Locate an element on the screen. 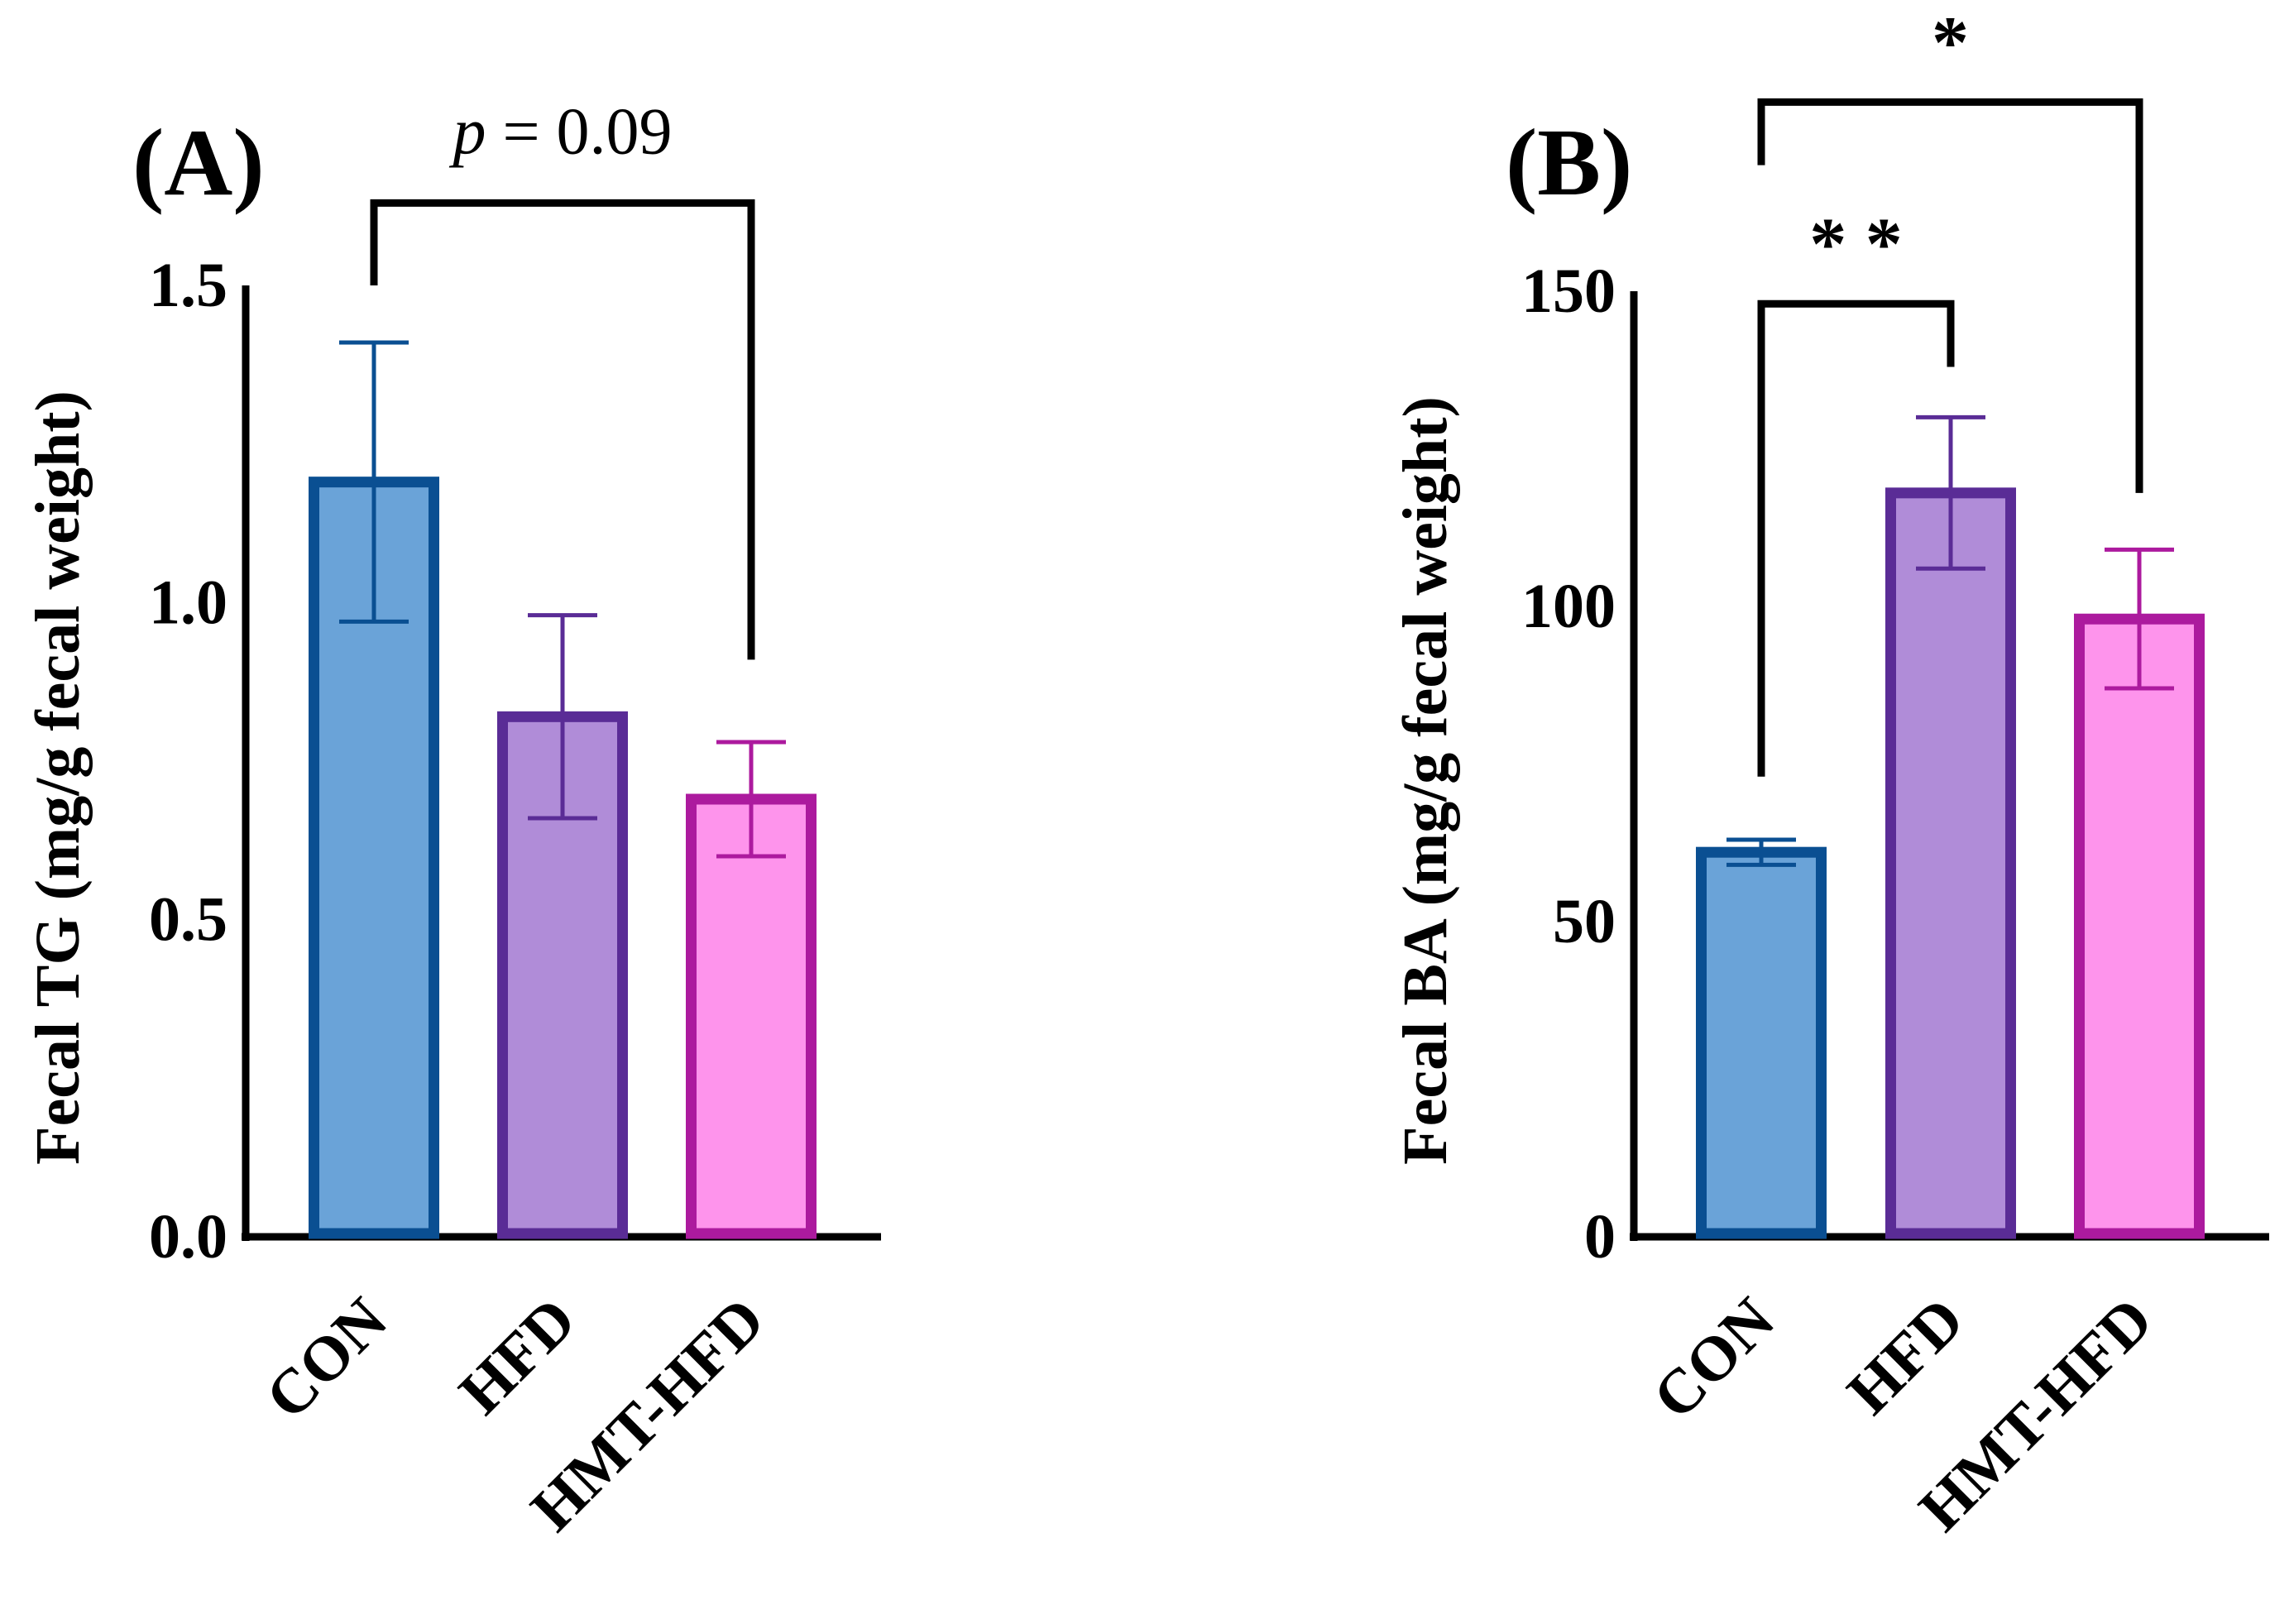 The image size is (2294, 1624). p-symbol: p is located at coordinates (467, 131).